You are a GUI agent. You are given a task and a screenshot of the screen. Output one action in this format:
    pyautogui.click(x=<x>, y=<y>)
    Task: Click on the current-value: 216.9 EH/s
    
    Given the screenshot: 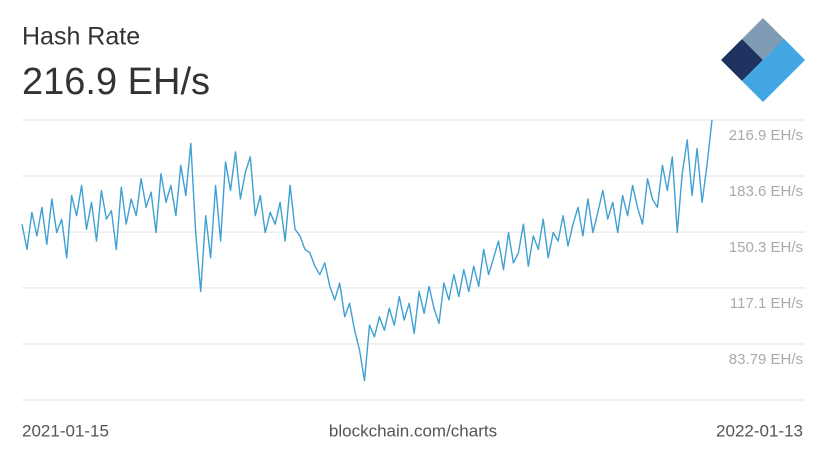 What is the action you would take?
    pyautogui.click(x=116, y=82)
    